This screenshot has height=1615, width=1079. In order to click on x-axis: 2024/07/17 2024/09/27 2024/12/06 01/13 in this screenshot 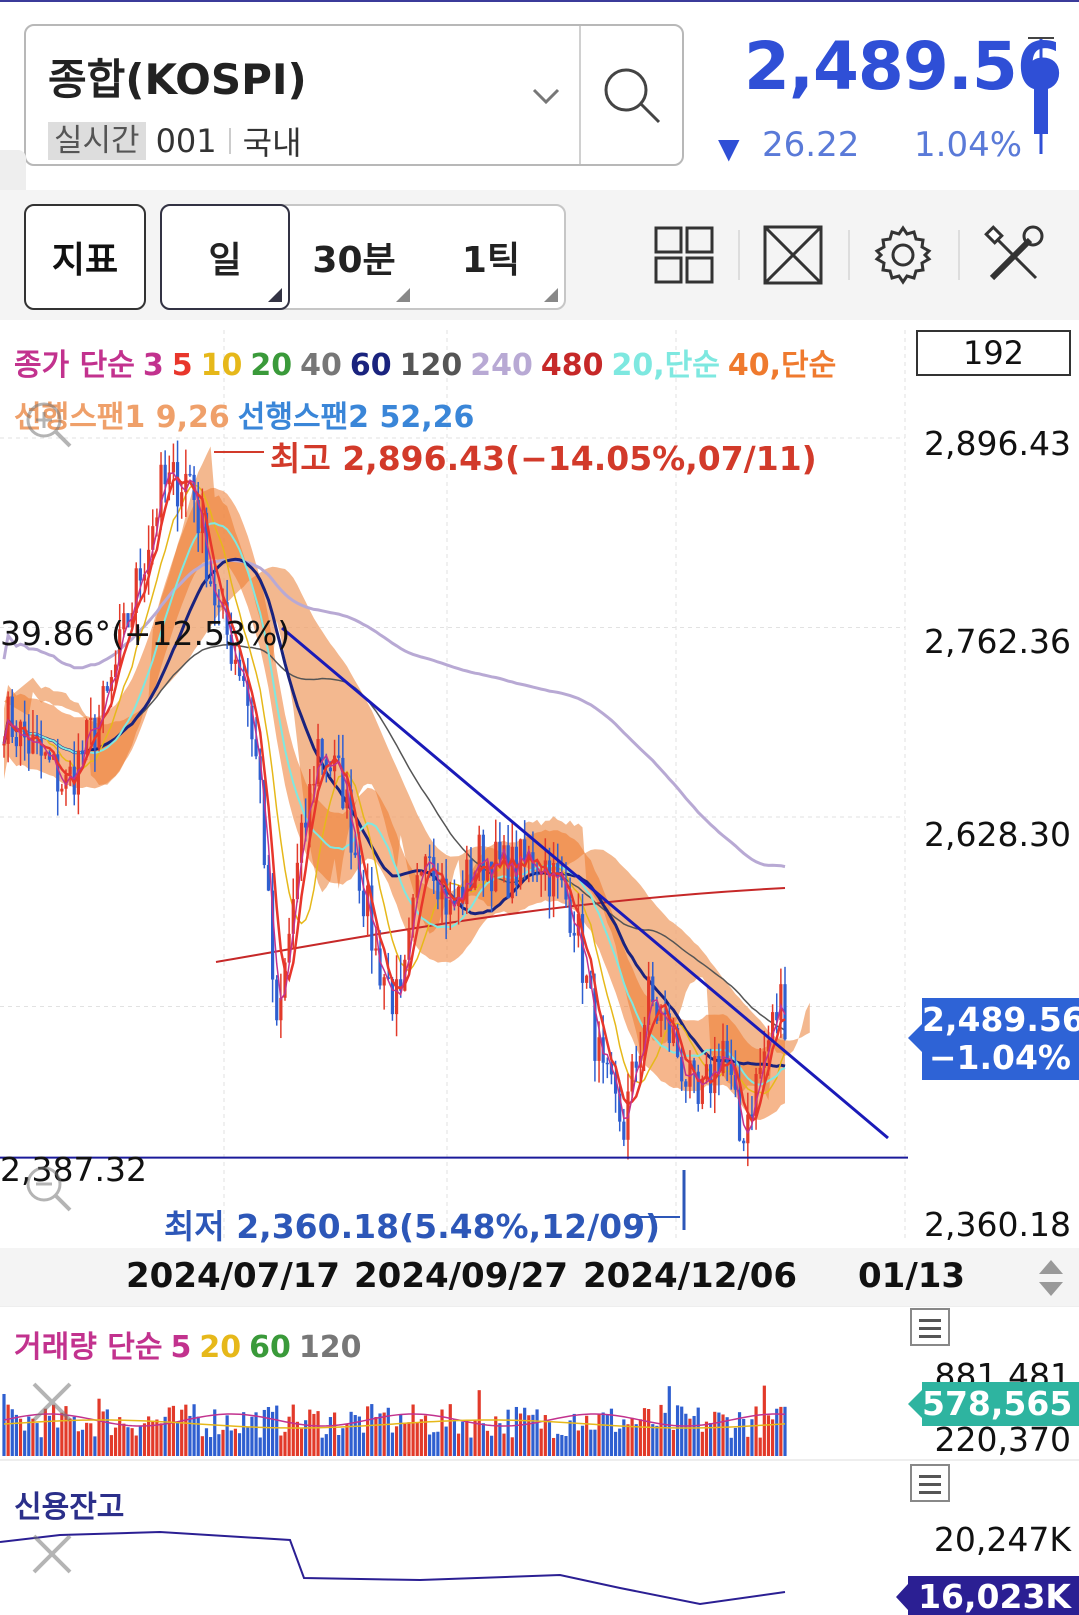, I will do `click(539, 1277)`.